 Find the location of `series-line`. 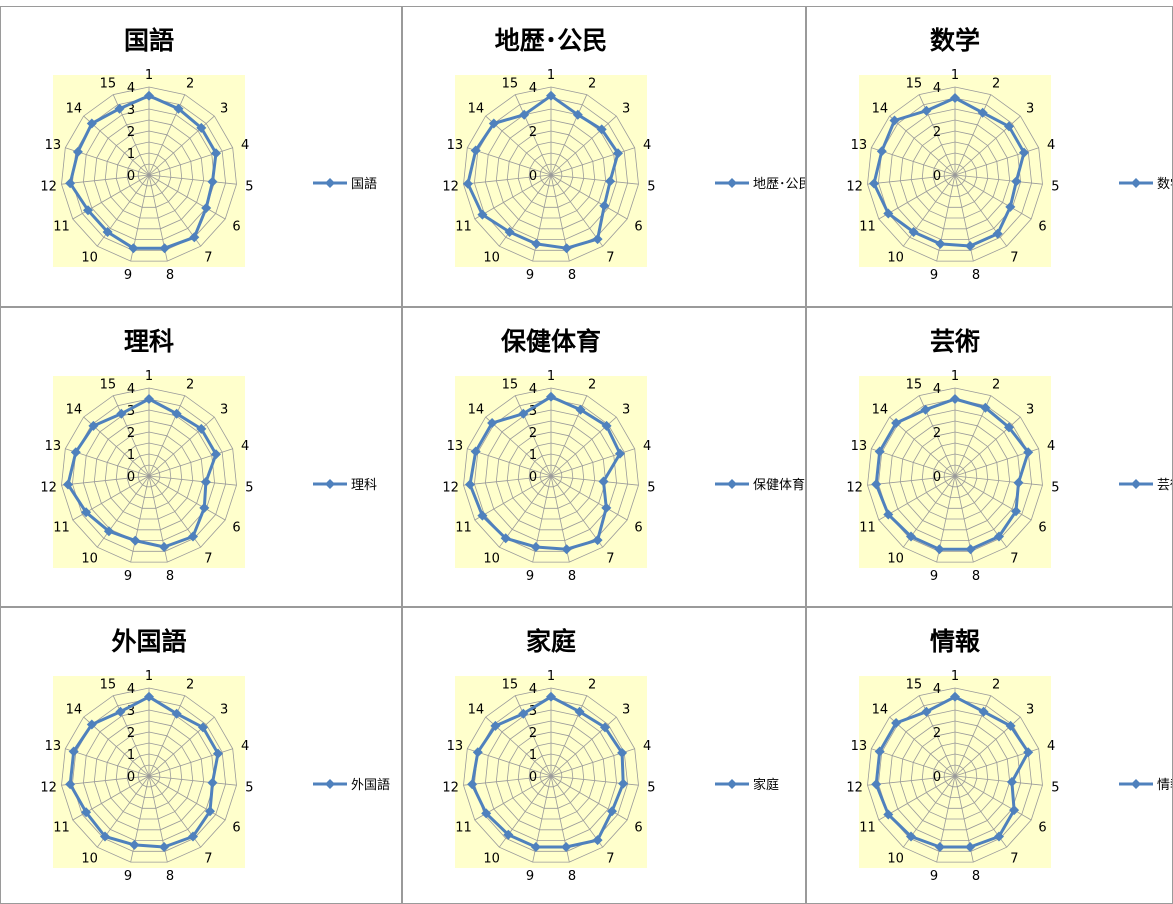

series-line is located at coordinates (547, 772).